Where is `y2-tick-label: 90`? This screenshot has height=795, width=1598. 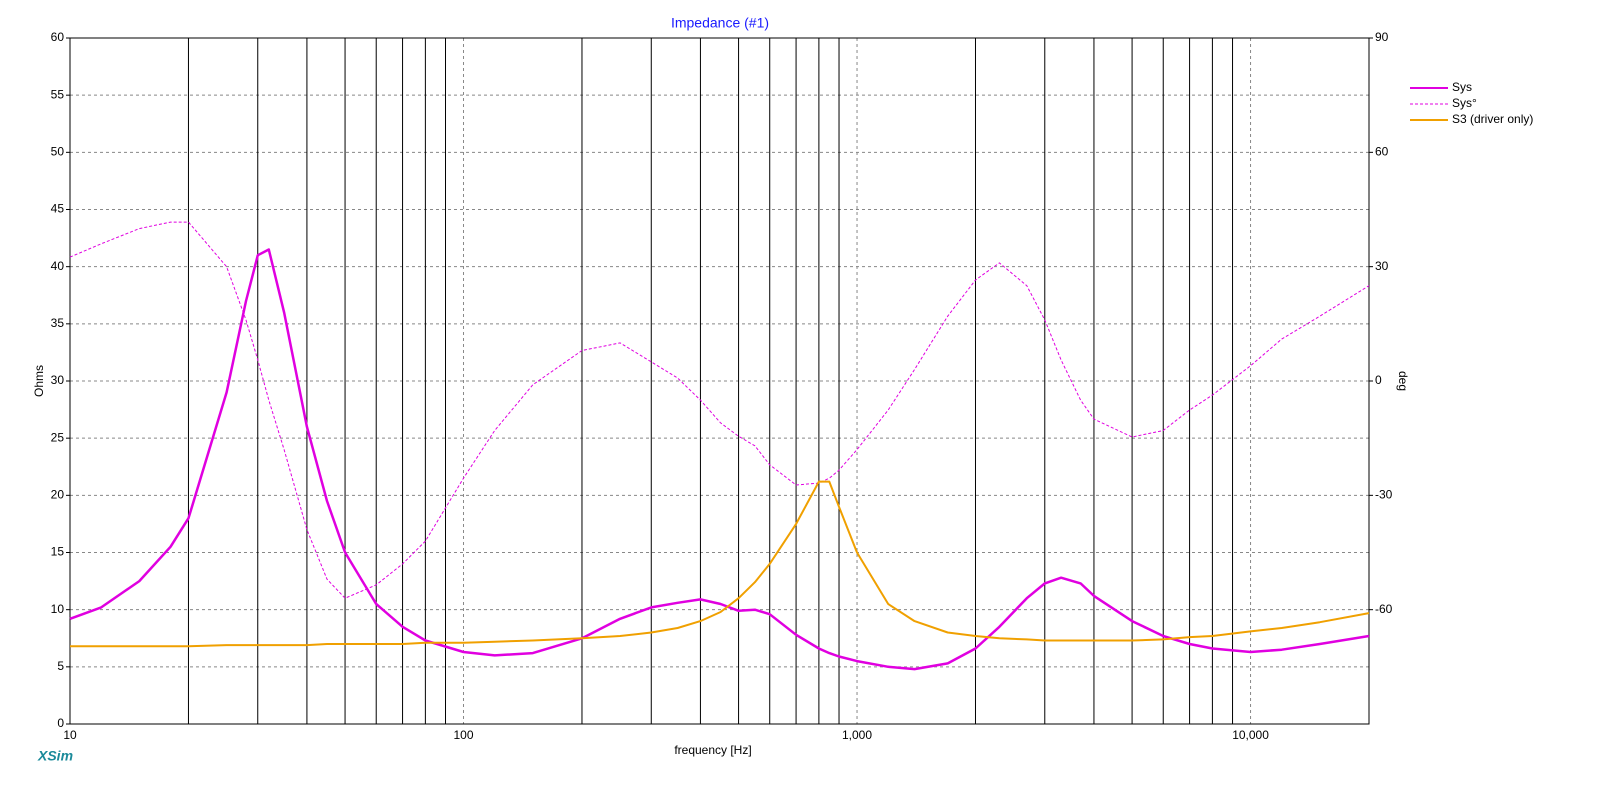 y2-tick-label: 90 is located at coordinates (1382, 37).